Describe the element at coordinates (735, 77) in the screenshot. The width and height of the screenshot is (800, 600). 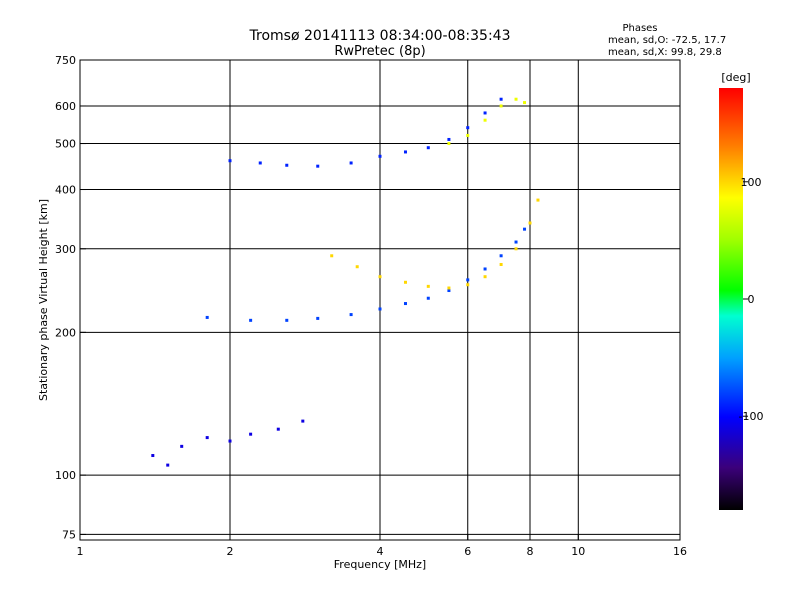
I see `colorbar-label: [deg]` at that location.